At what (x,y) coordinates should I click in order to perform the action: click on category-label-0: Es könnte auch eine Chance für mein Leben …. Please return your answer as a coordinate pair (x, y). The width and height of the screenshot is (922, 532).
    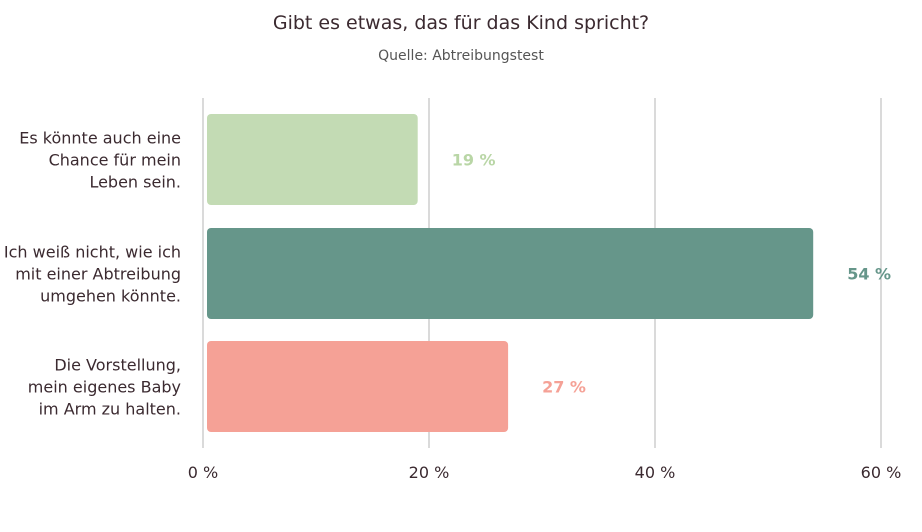
    Looking at the image, I should click on (100, 160).